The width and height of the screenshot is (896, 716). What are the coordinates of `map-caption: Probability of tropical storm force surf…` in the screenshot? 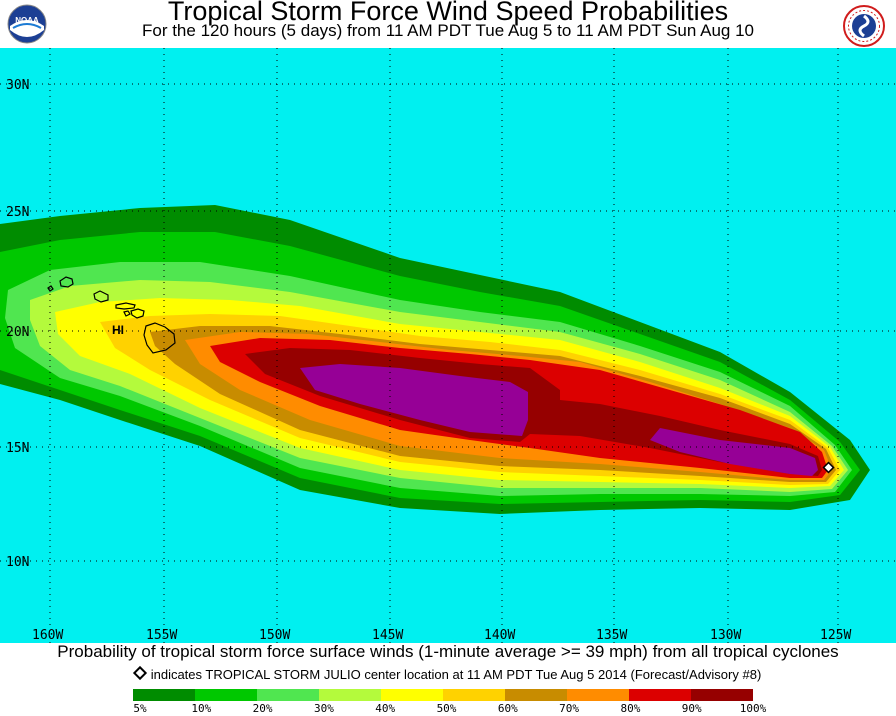 It's located at (448, 651).